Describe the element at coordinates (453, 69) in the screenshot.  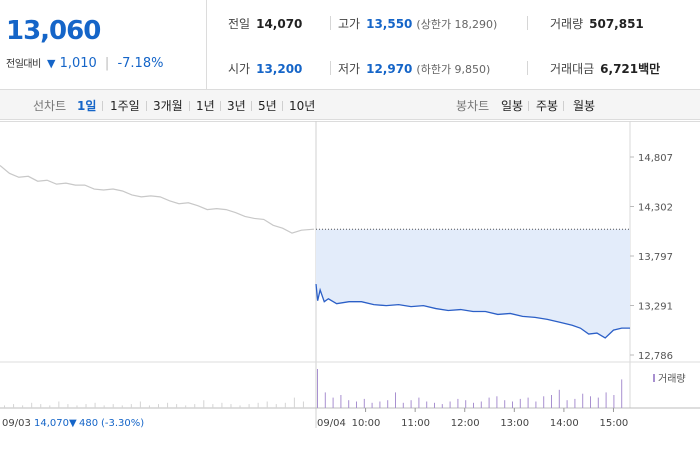
I see `lower-limit: (하한가 9,850)` at that location.